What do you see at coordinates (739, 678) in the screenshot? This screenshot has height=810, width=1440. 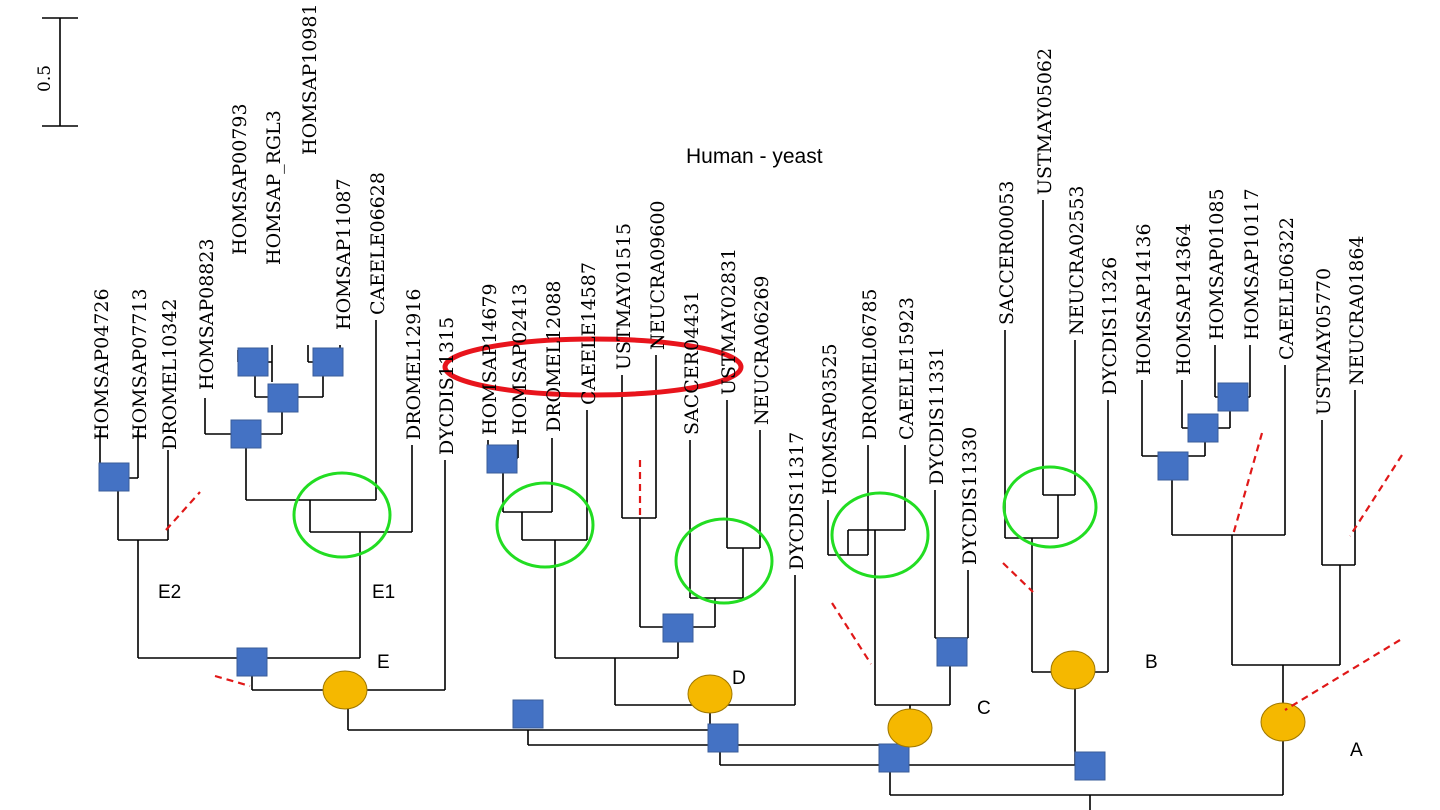 I see `clade-label-d: D` at bounding box center [739, 678].